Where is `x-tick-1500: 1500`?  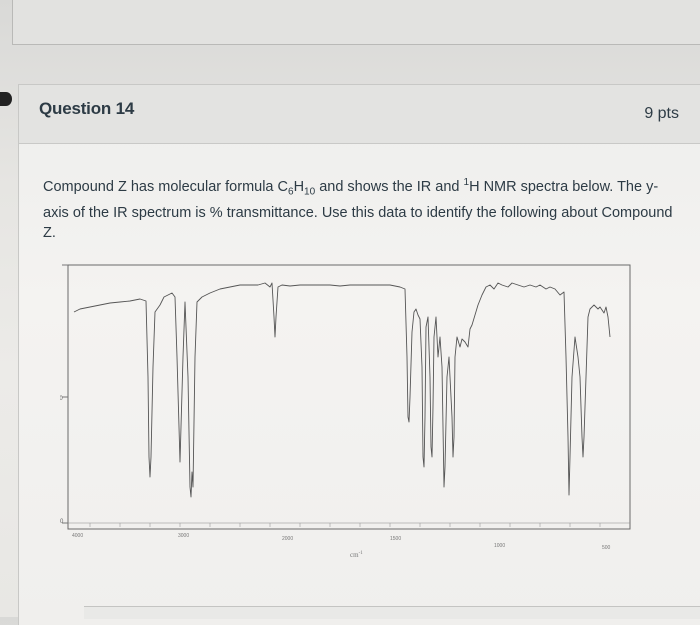
x-tick-1500: 1500 is located at coordinates (395, 539).